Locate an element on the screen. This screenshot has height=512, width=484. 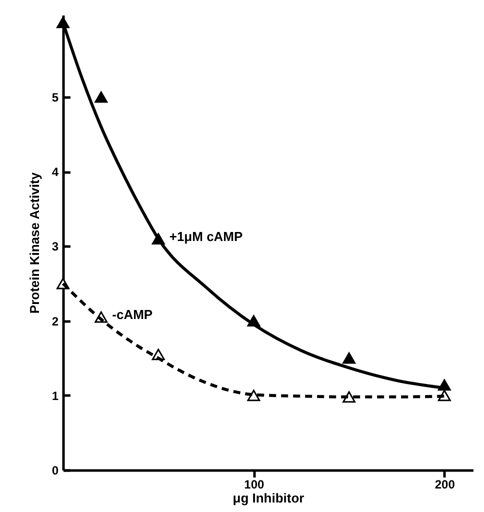
y-tick-label: 5 is located at coordinates (55, 97).